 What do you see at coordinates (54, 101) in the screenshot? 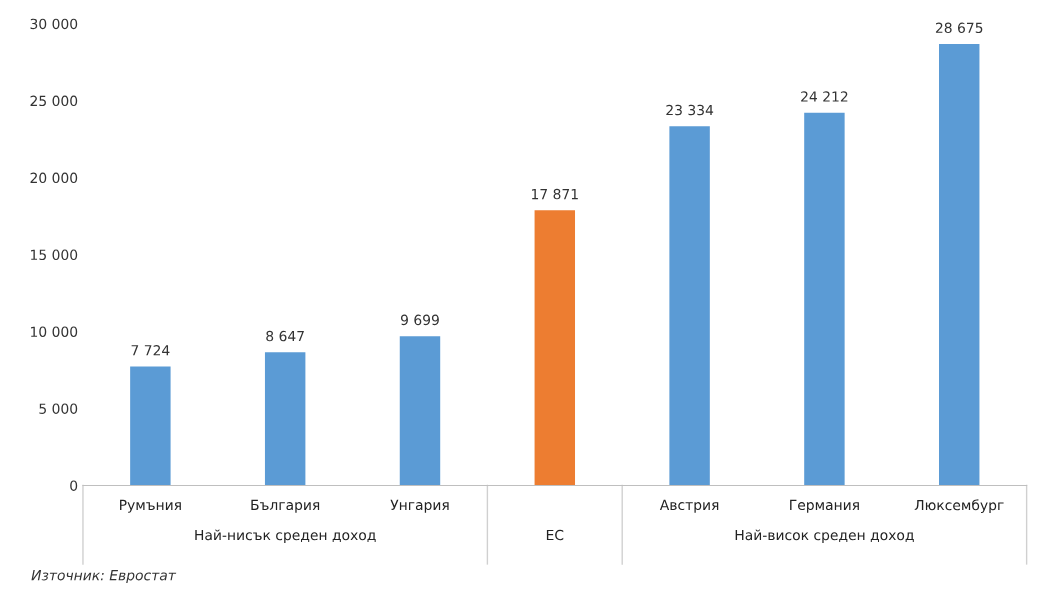
I see `y-tick-label: 25 000` at bounding box center [54, 101].